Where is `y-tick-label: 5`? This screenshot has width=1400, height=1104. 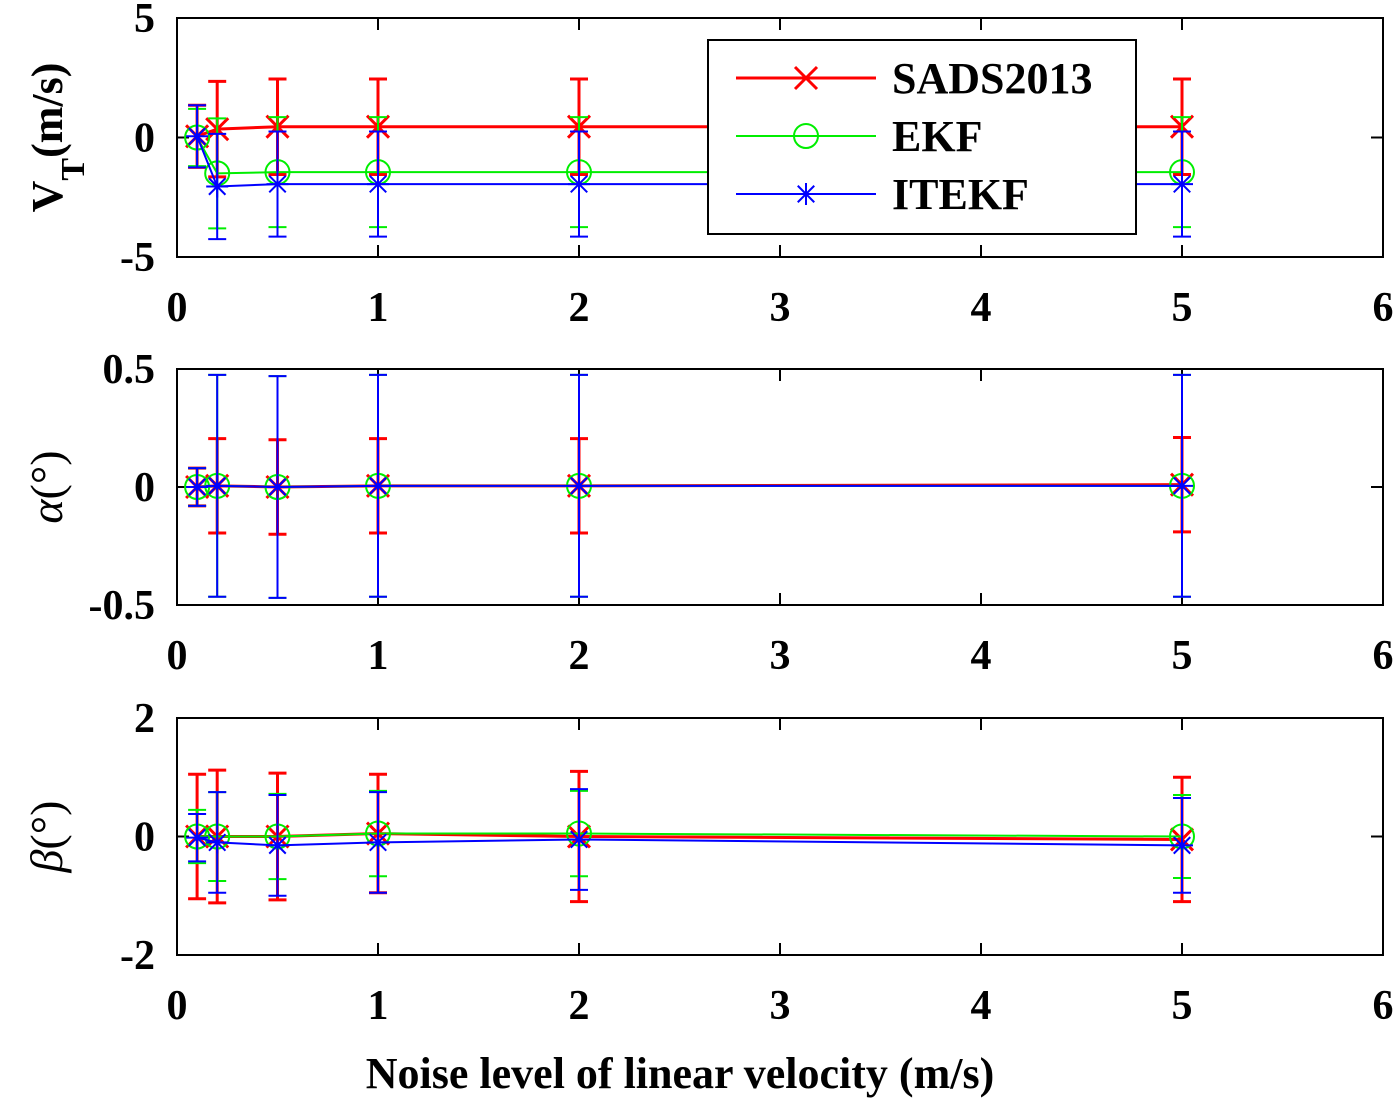
y-tick-label: 5 is located at coordinates (144, 21).